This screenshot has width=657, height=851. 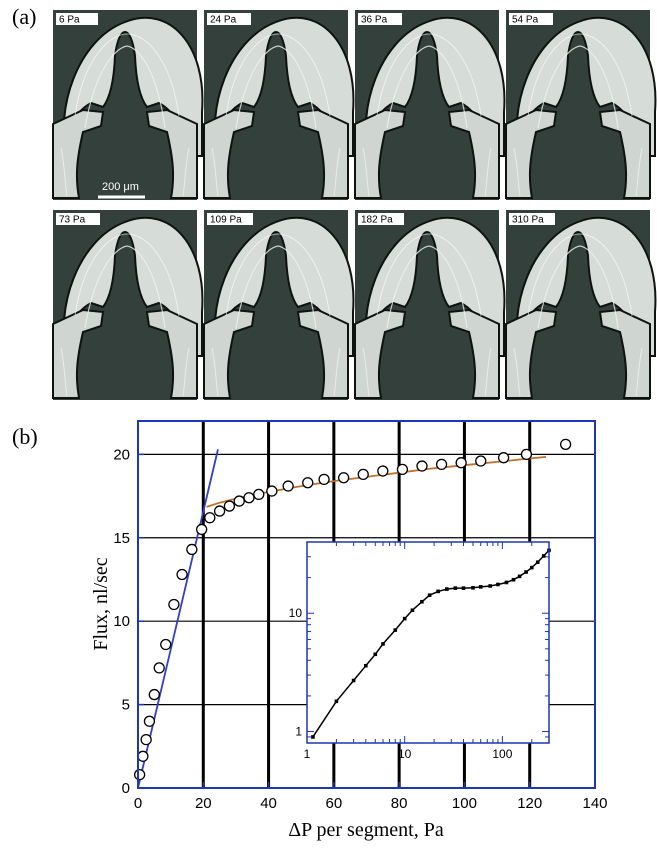 What do you see at coordinates (581, 105) in the screenshot?
I see `micrograph-tile: 54 Pa` at bounding box center [581, 105].